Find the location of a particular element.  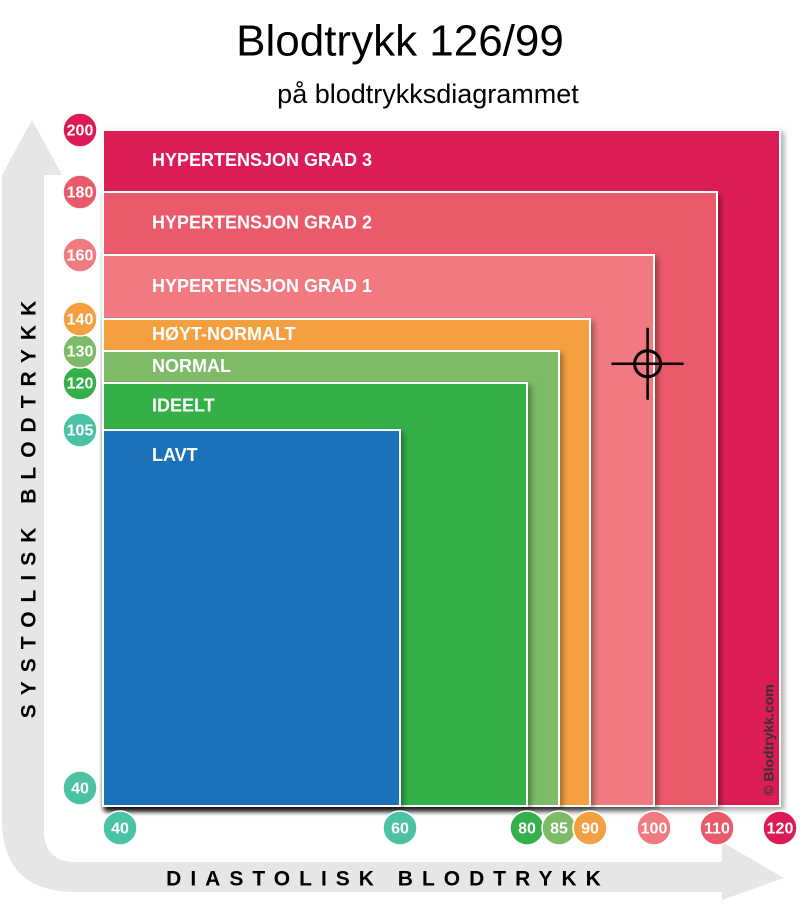

y-tick-label: 180 is located at coordinates (80, 193).